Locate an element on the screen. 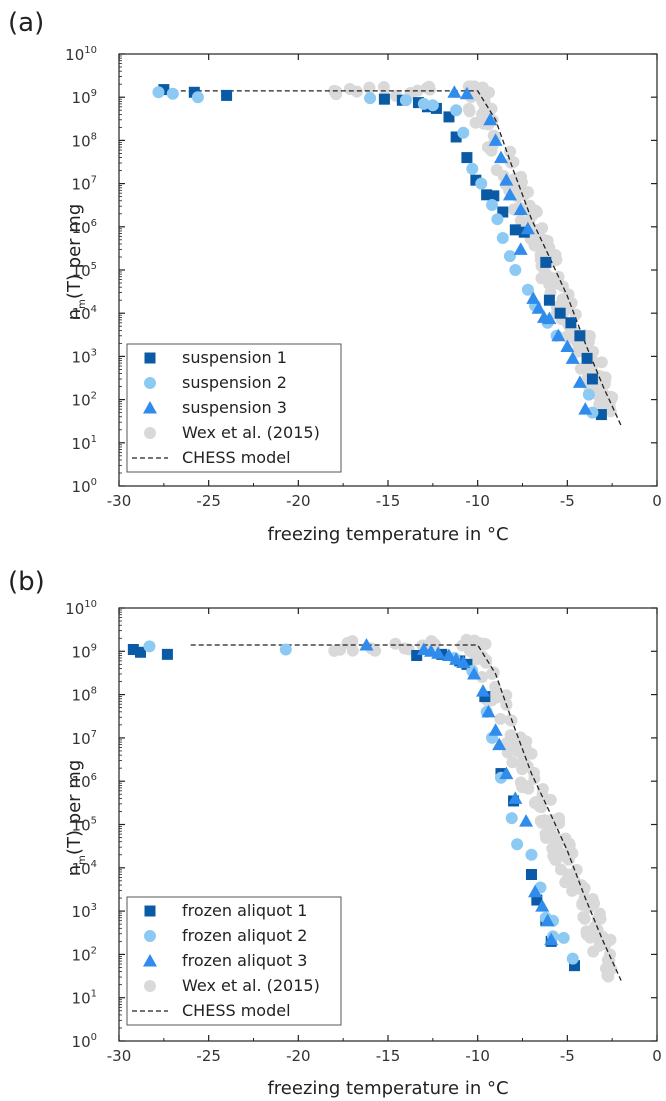  y-tick-label: 10⁵ is located at coordinates (84, 270).